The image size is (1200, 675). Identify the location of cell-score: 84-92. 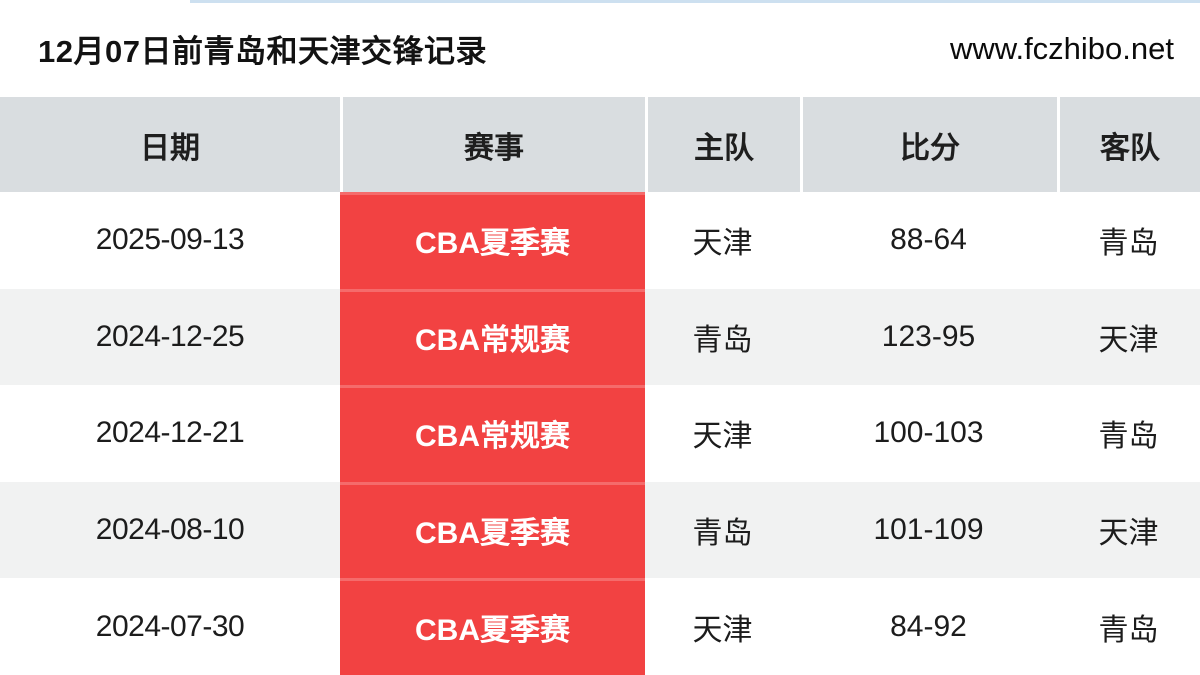
(928, 626).